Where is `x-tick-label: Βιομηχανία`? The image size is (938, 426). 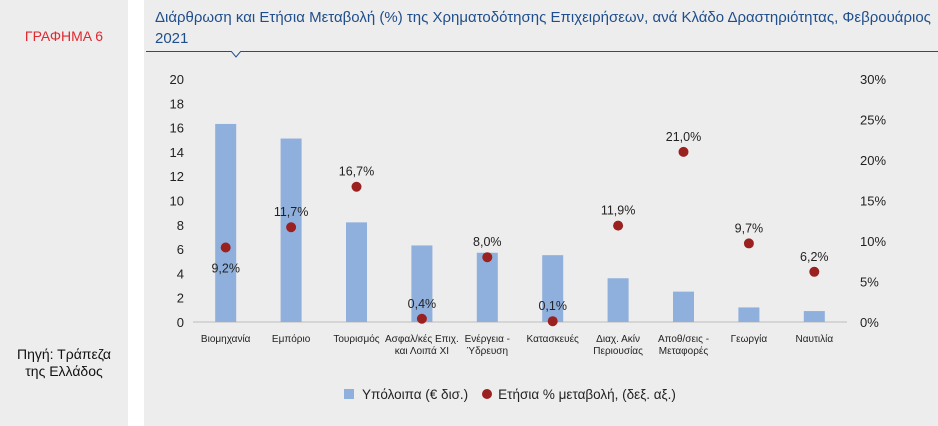
x-tick-label: Βιομηχανία is located at coordinates (226, 339).